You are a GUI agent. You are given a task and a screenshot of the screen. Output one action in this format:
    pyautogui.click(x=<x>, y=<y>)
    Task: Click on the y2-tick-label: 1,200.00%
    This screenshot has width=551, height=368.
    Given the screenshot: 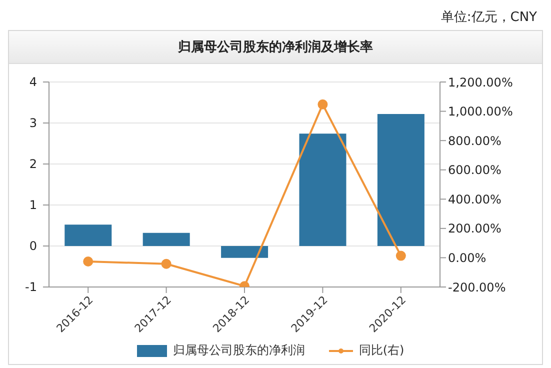 What is the action you would take?
    pyautogui.click(x=480, y=82)
    